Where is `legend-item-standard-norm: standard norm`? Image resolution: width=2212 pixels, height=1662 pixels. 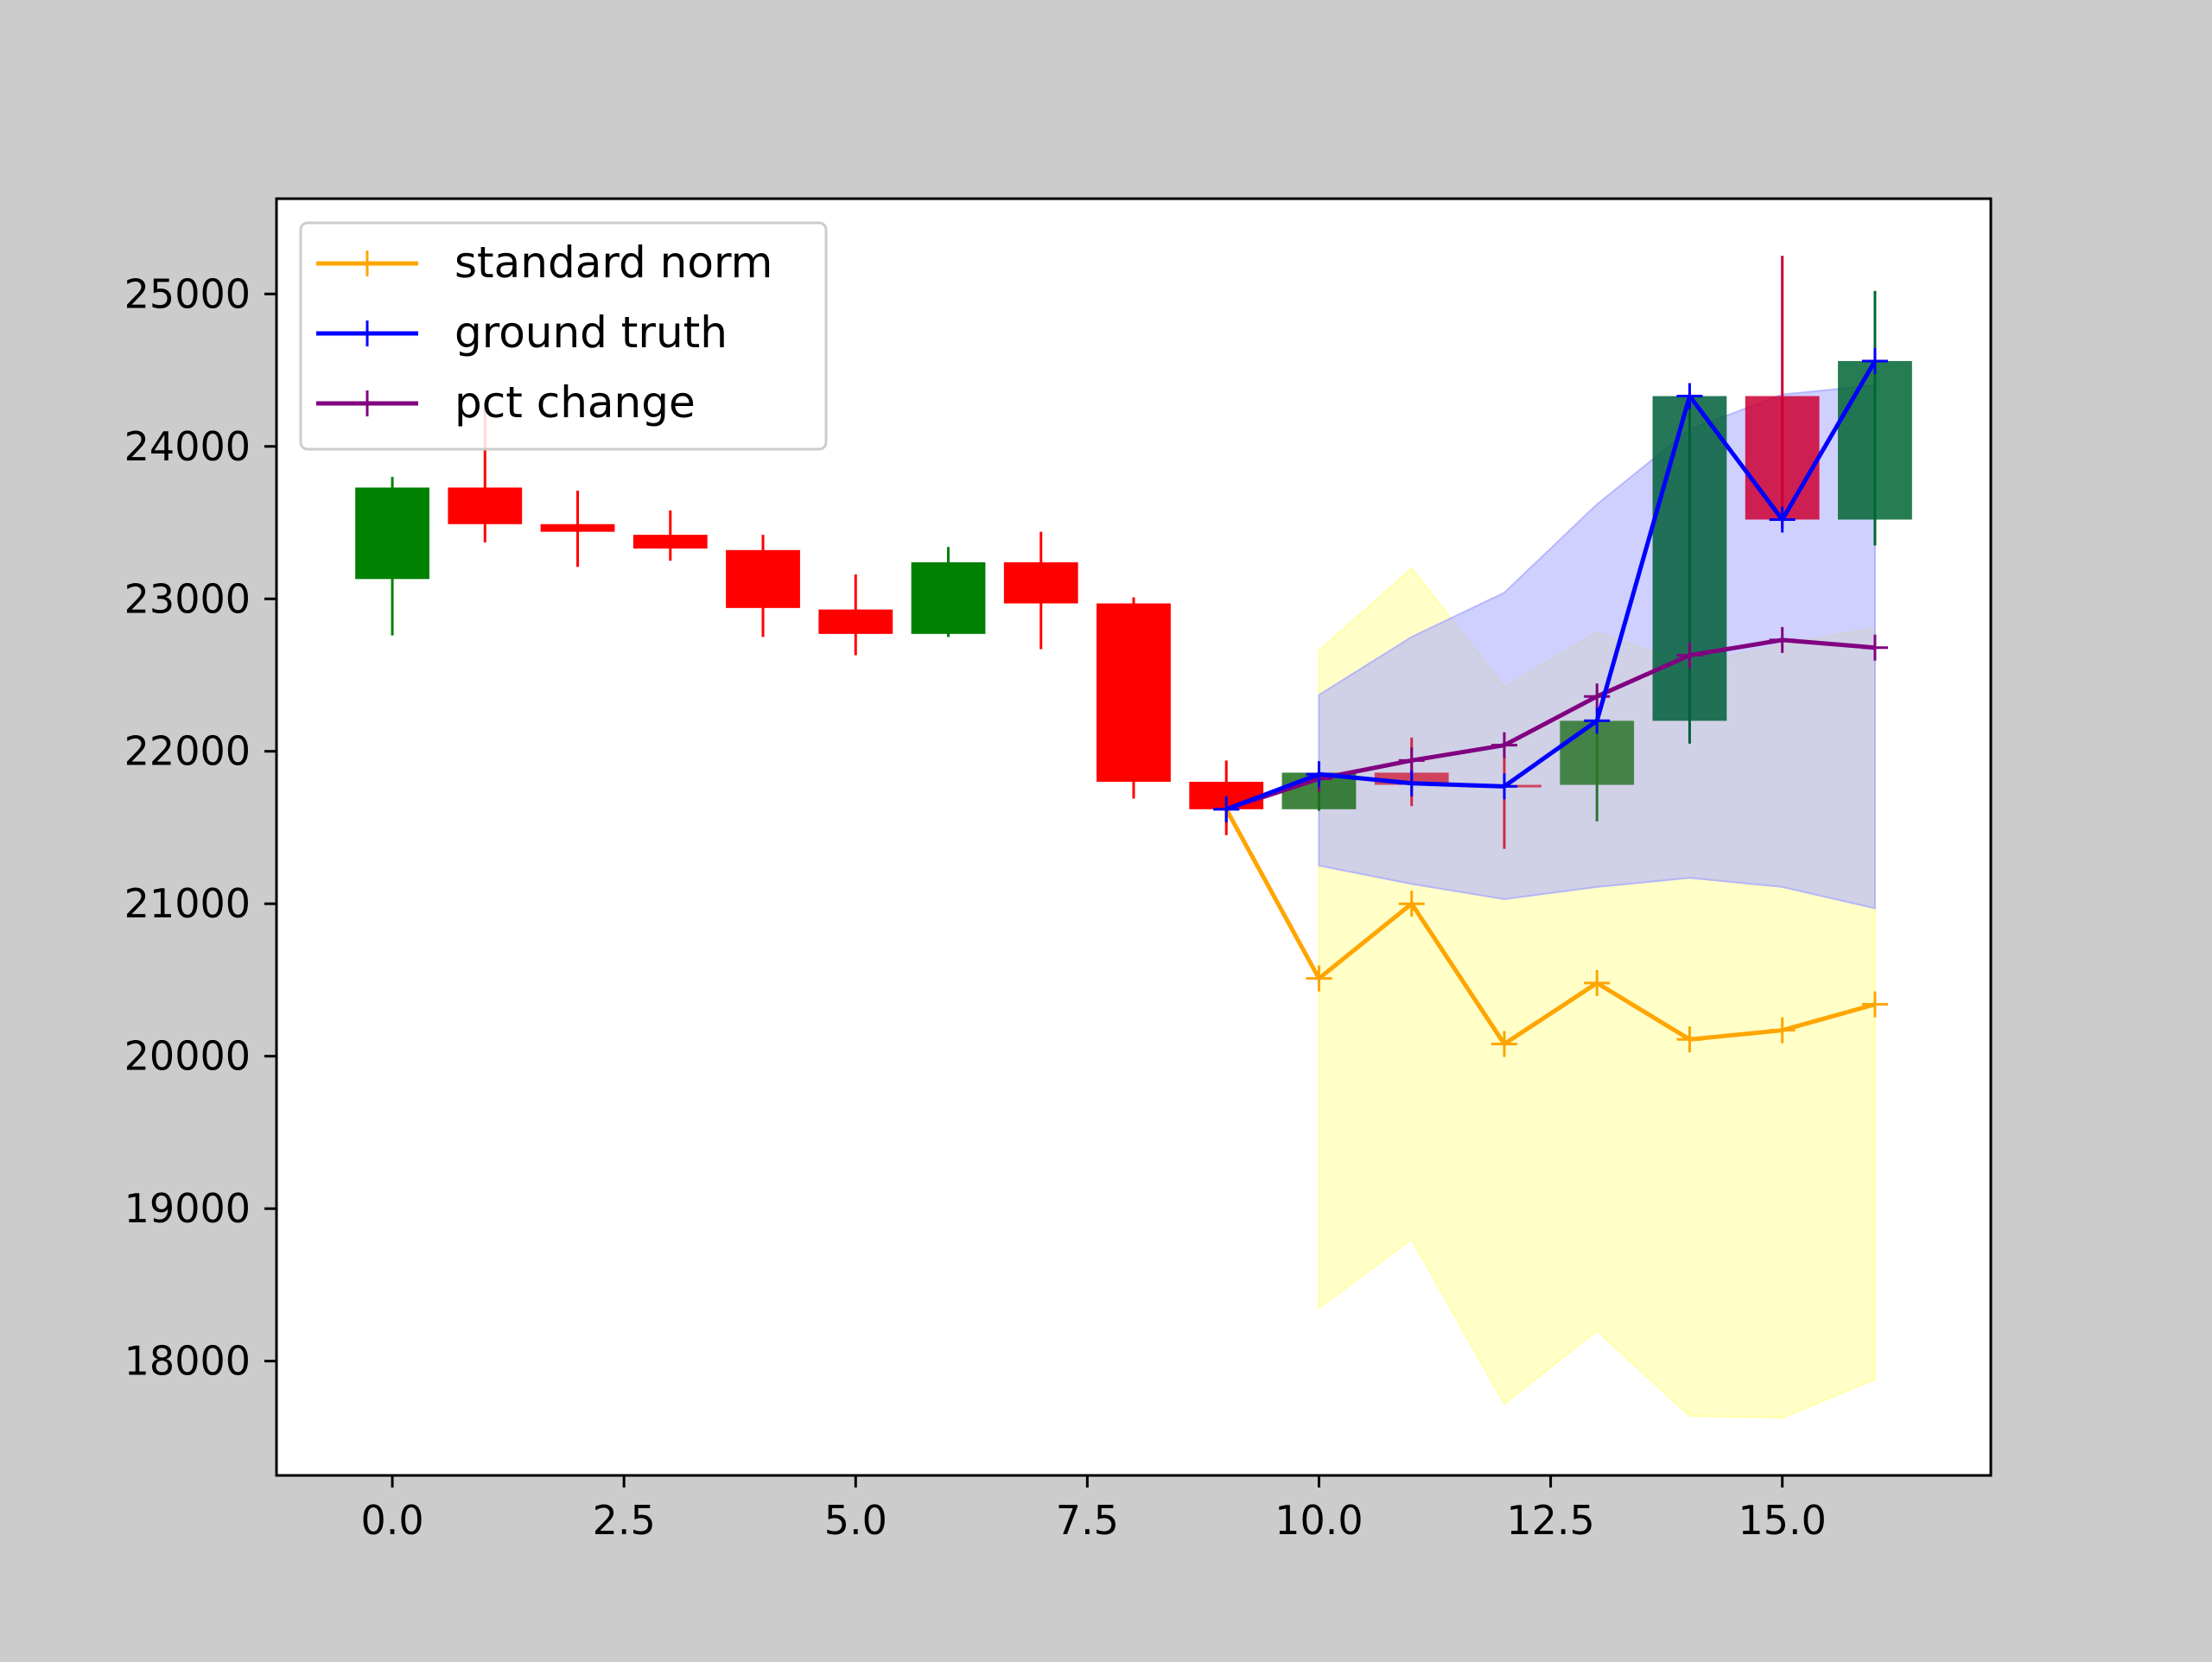
legend-item-standard-norm: standard norm is located at coordinates (544, 263).